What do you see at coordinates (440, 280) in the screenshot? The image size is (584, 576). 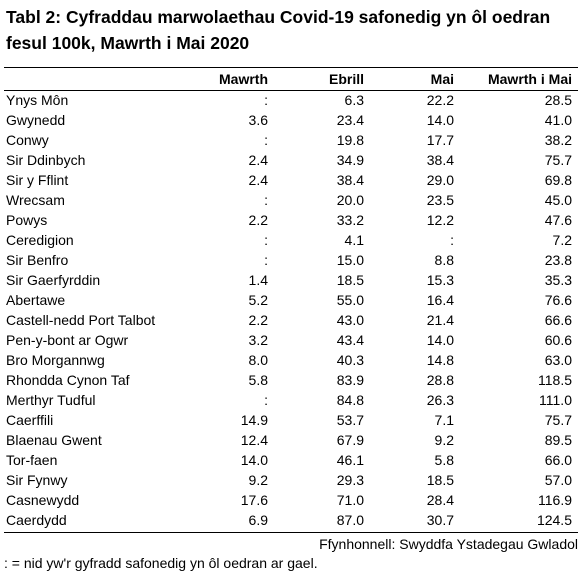 I see `table-cell: 15.3` at bounding box center [440, 280].